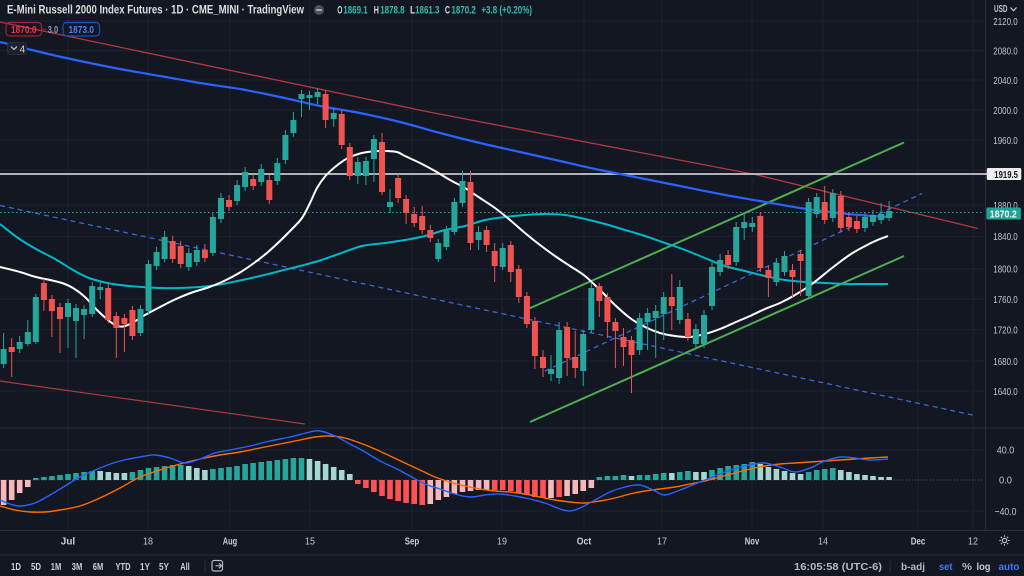 Image resolution: width=1024 pixels, height=576 pixels. I want to click on svg-text: 2120.0, so click(1005, 22).